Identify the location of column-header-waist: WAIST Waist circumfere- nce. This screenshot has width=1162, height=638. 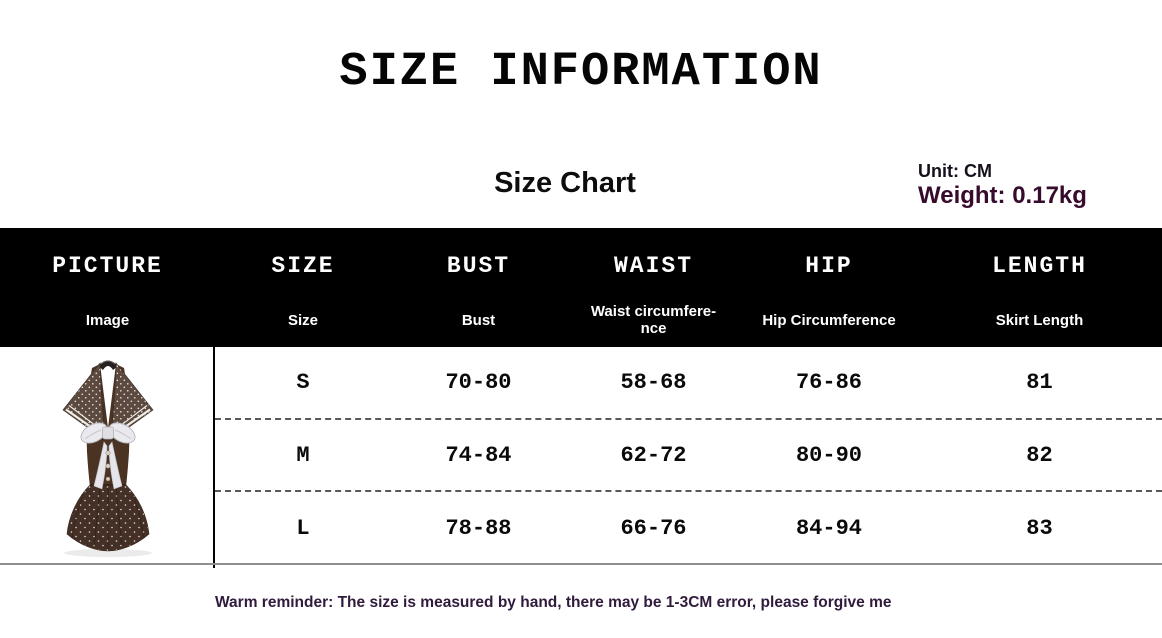
(653, 287).